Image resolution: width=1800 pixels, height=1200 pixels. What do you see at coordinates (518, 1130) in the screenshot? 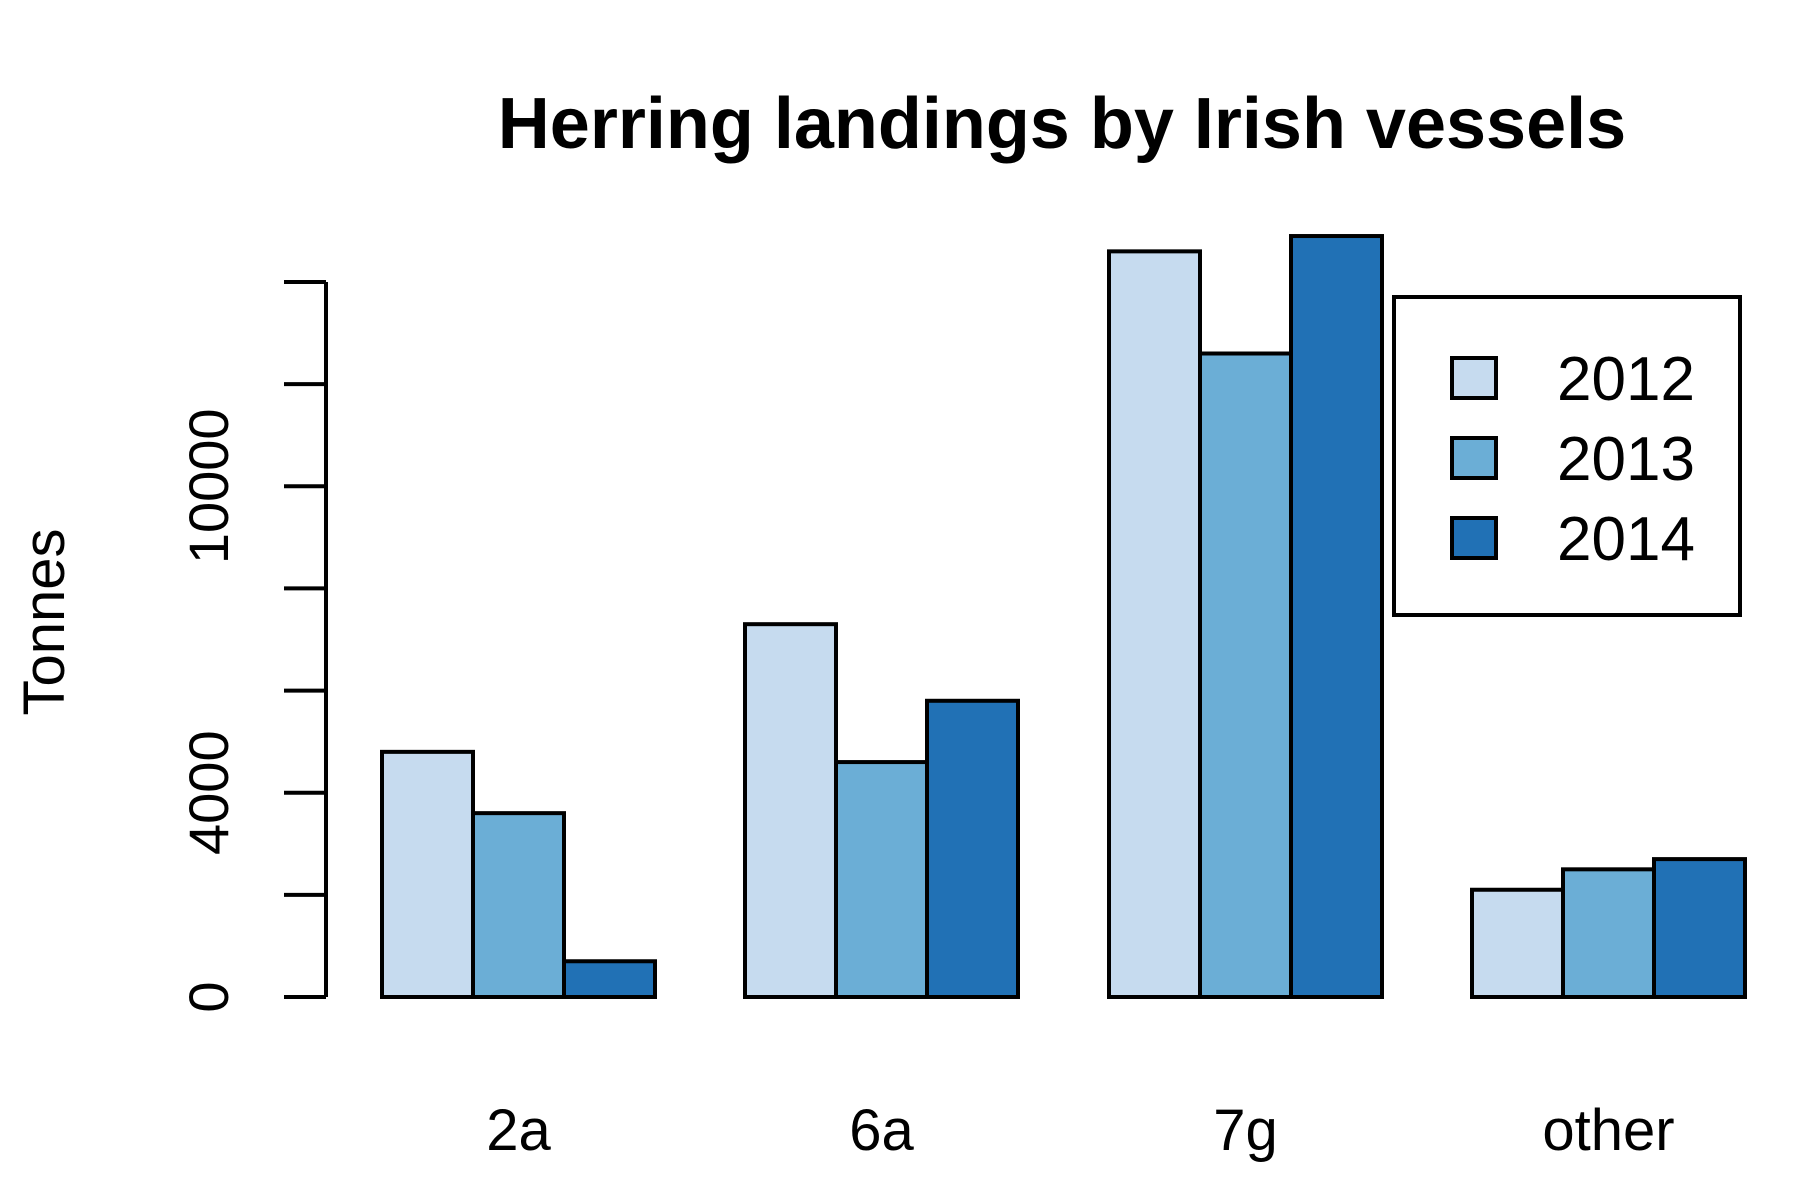
I see `x-tick-label: 2a` at bounding box center [518, 1130].